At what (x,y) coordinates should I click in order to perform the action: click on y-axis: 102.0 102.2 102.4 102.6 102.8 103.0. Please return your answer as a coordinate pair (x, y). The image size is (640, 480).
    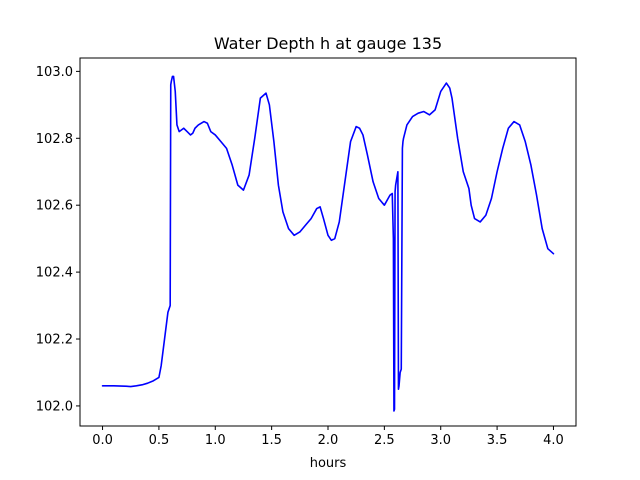
    Looking at the image, I should click on (58, 239).